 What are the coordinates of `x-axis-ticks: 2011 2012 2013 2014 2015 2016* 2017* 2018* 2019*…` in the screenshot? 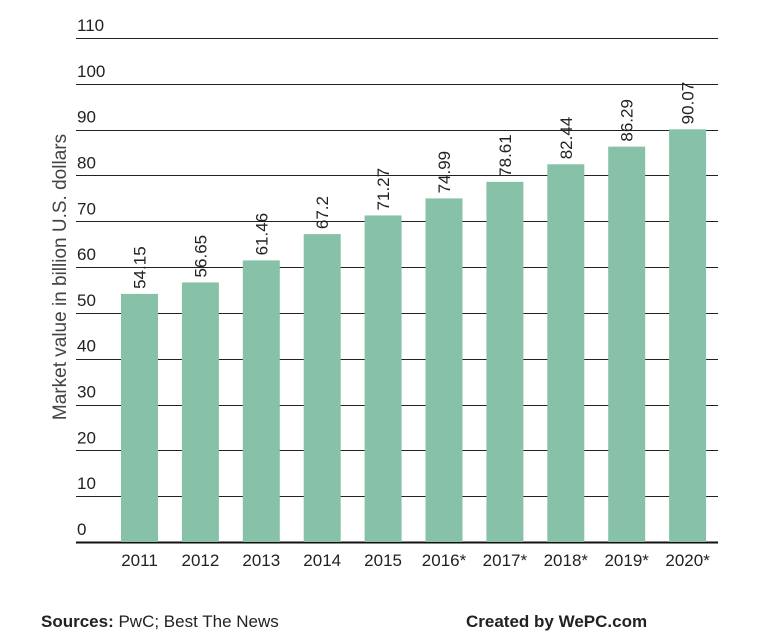 It's located at (415, 560).